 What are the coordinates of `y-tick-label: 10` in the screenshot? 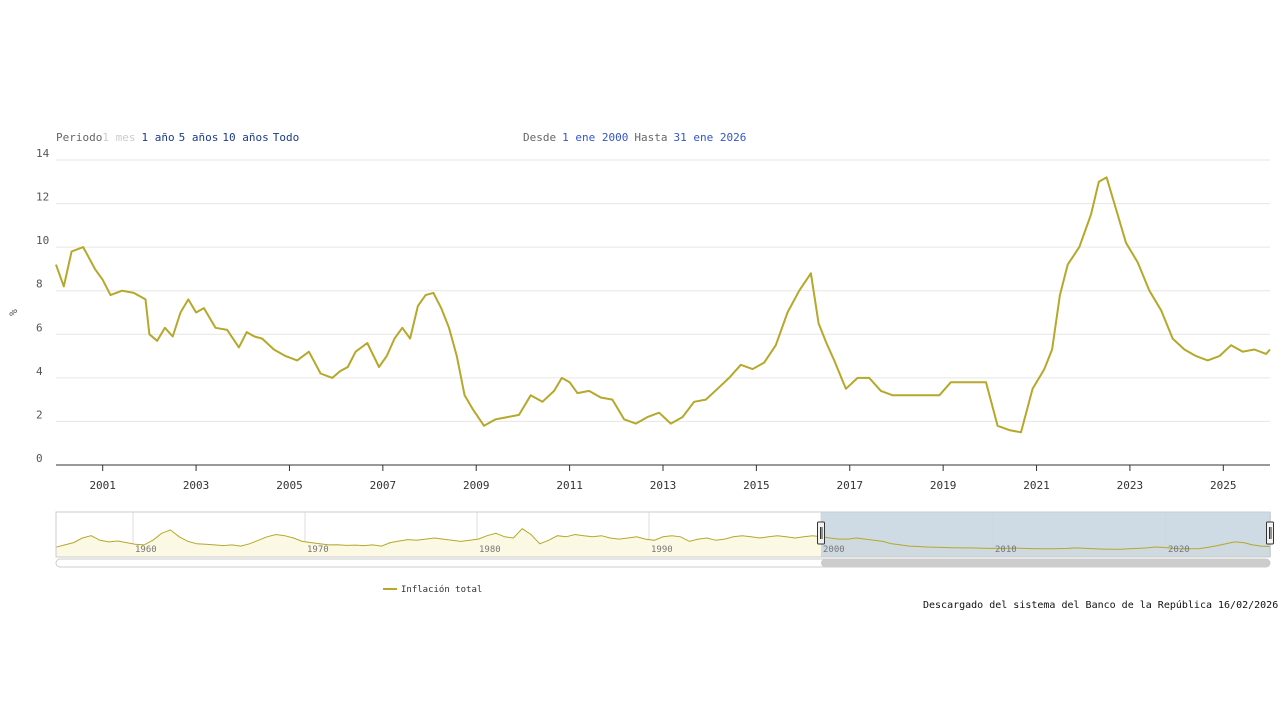 It's located at (42, 240).